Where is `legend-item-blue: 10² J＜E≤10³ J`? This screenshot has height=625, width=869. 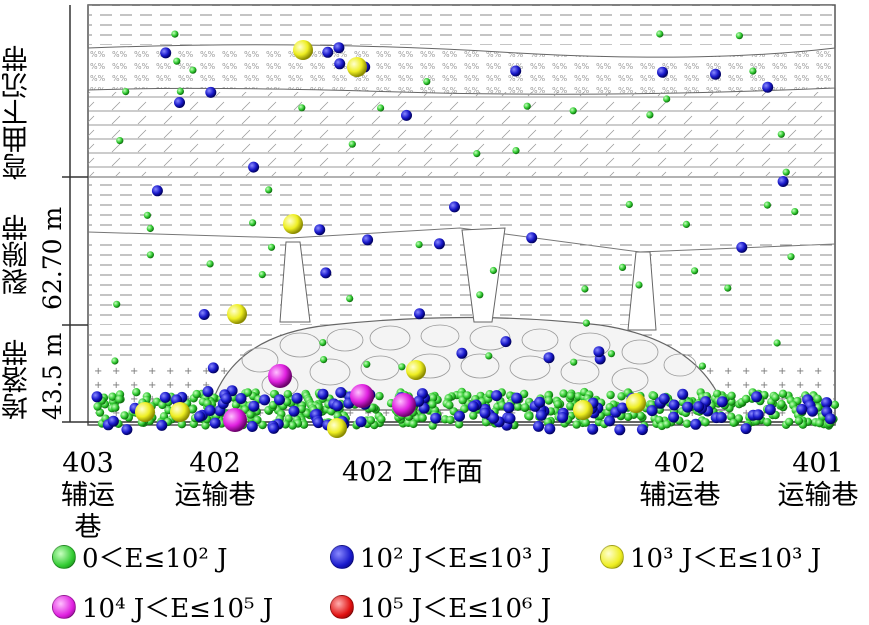
legend-item-blue: 10² J＜E≤10³ J is located at coordinates (440, 556).